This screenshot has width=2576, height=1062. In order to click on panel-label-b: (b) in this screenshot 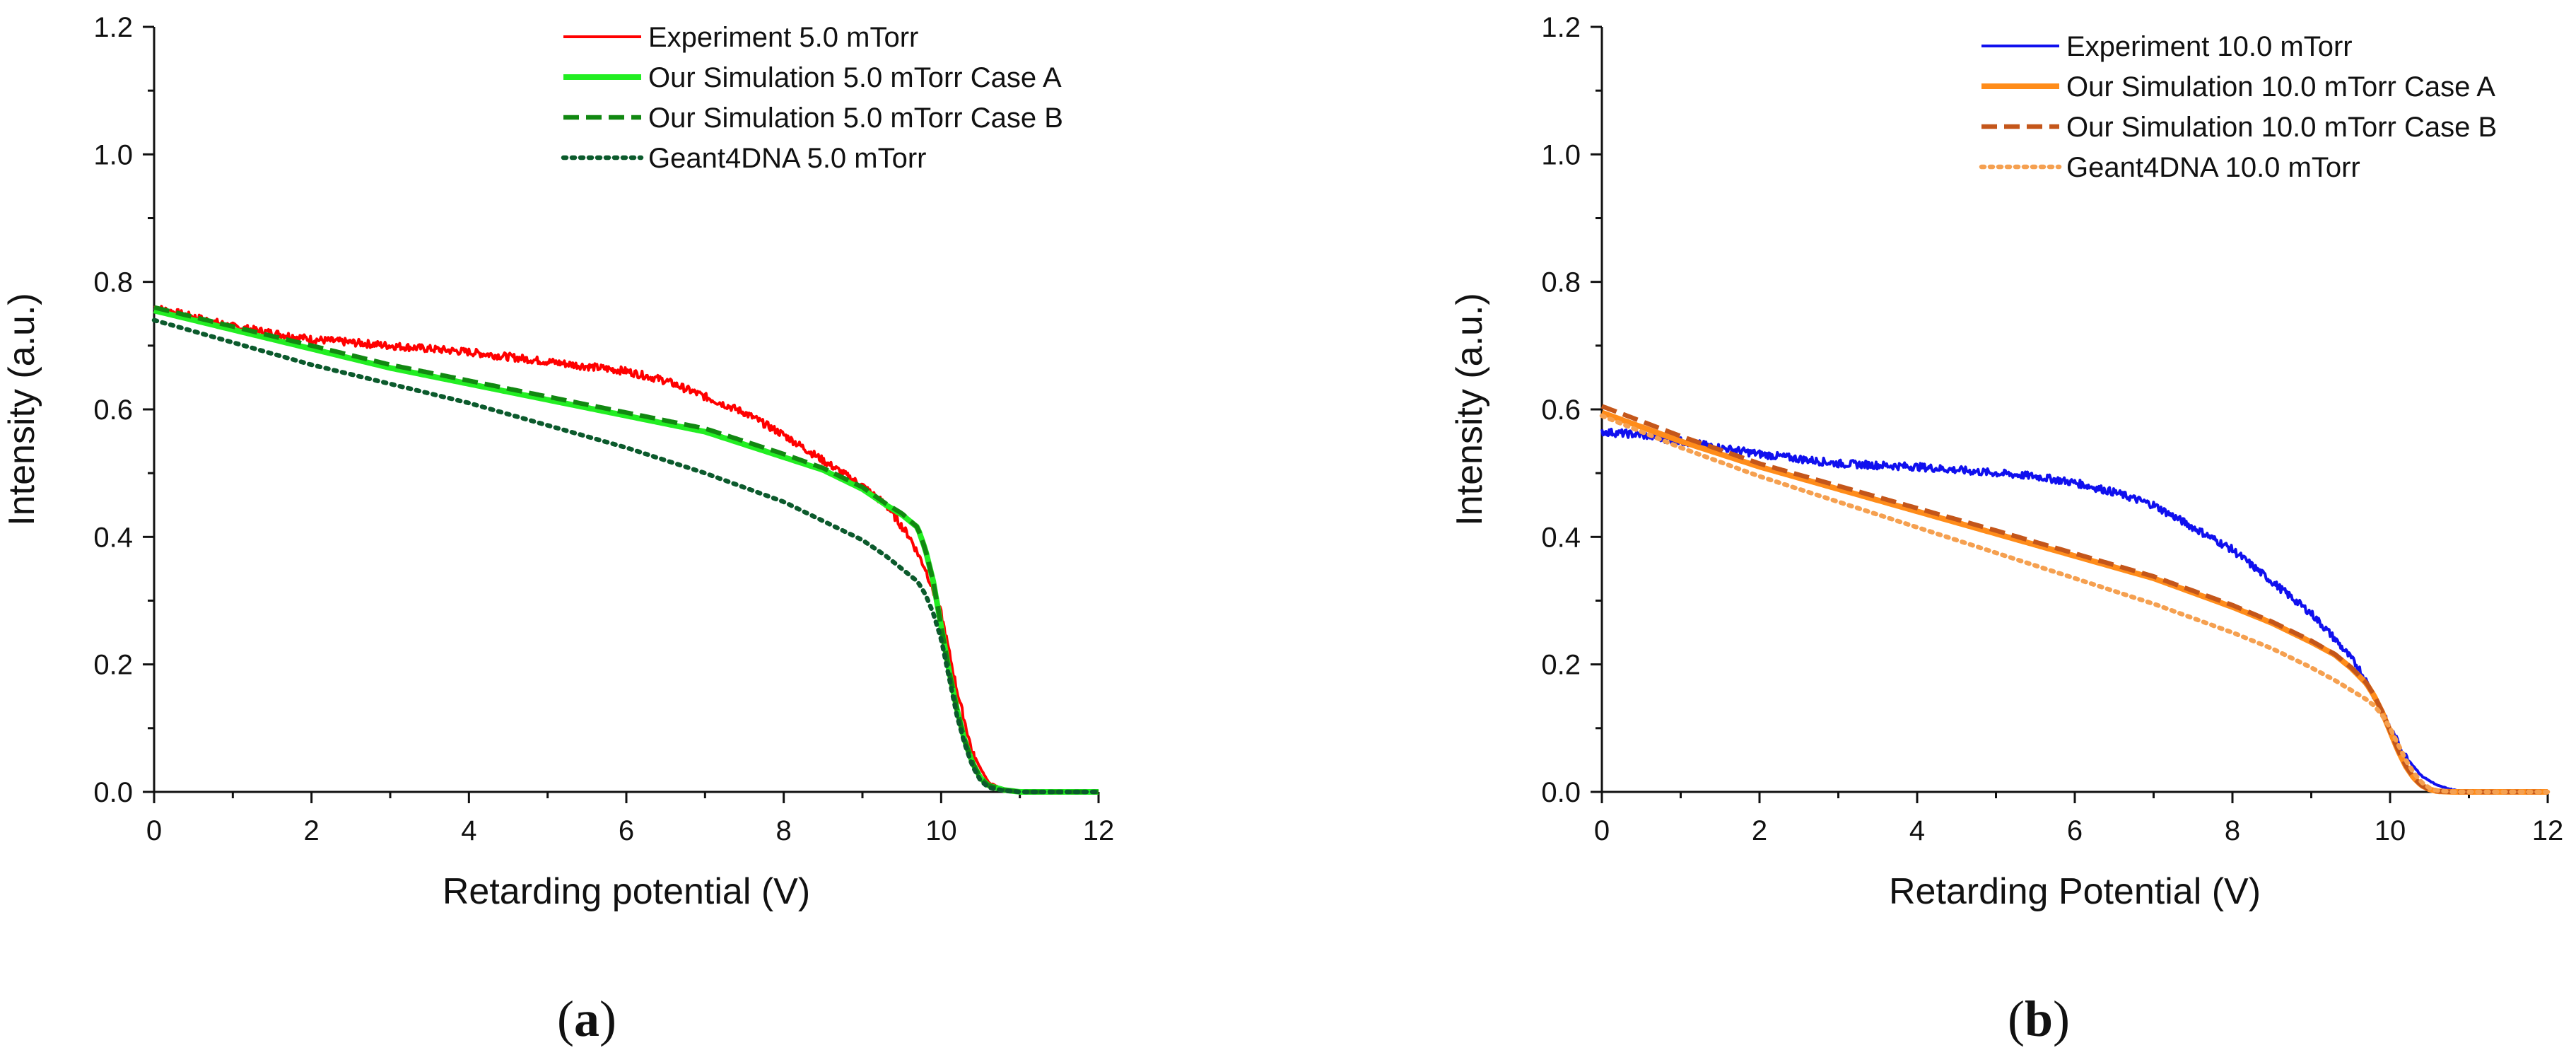, I will do `click(2040, 1019)`.